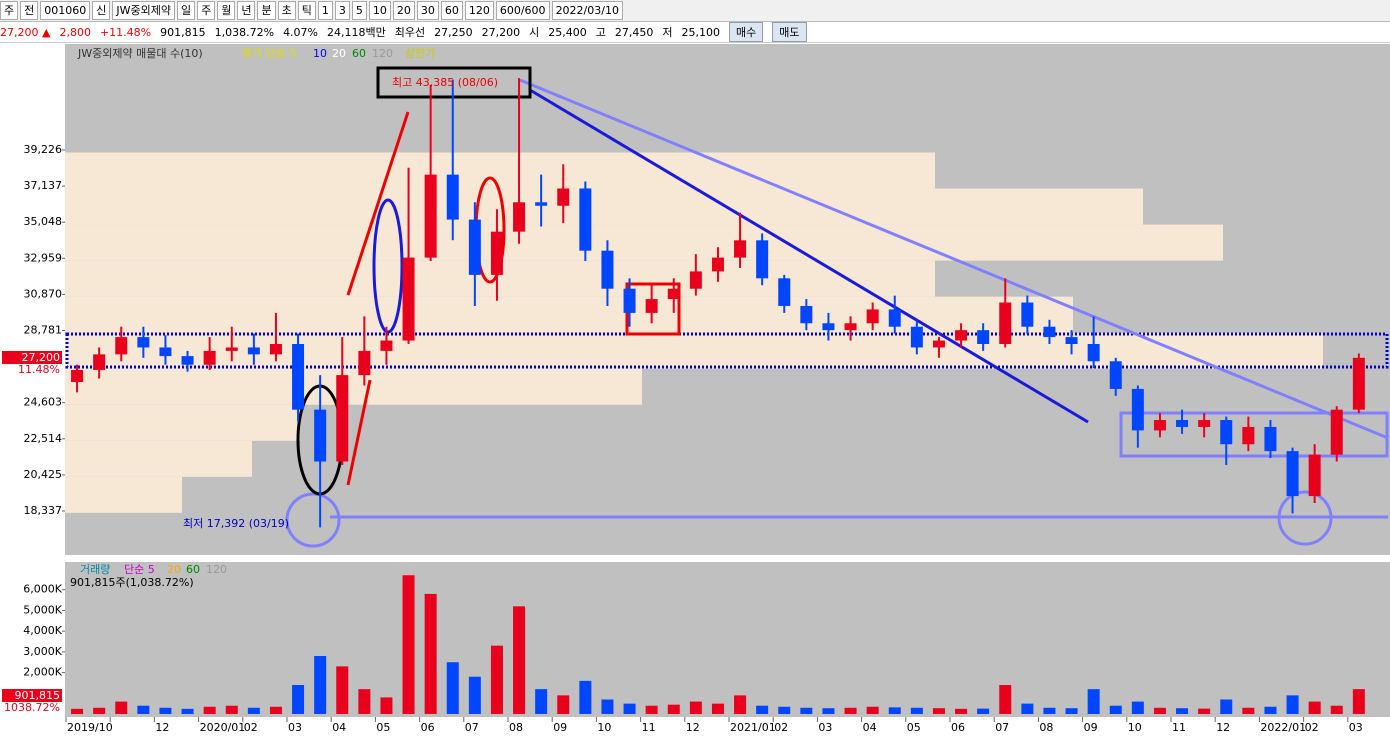 The image size is (1390, 737). What do you see at coordinates (428, 727) in the screenshot?
I see `x-tick-label: 06` at bounding box center [428, 727].